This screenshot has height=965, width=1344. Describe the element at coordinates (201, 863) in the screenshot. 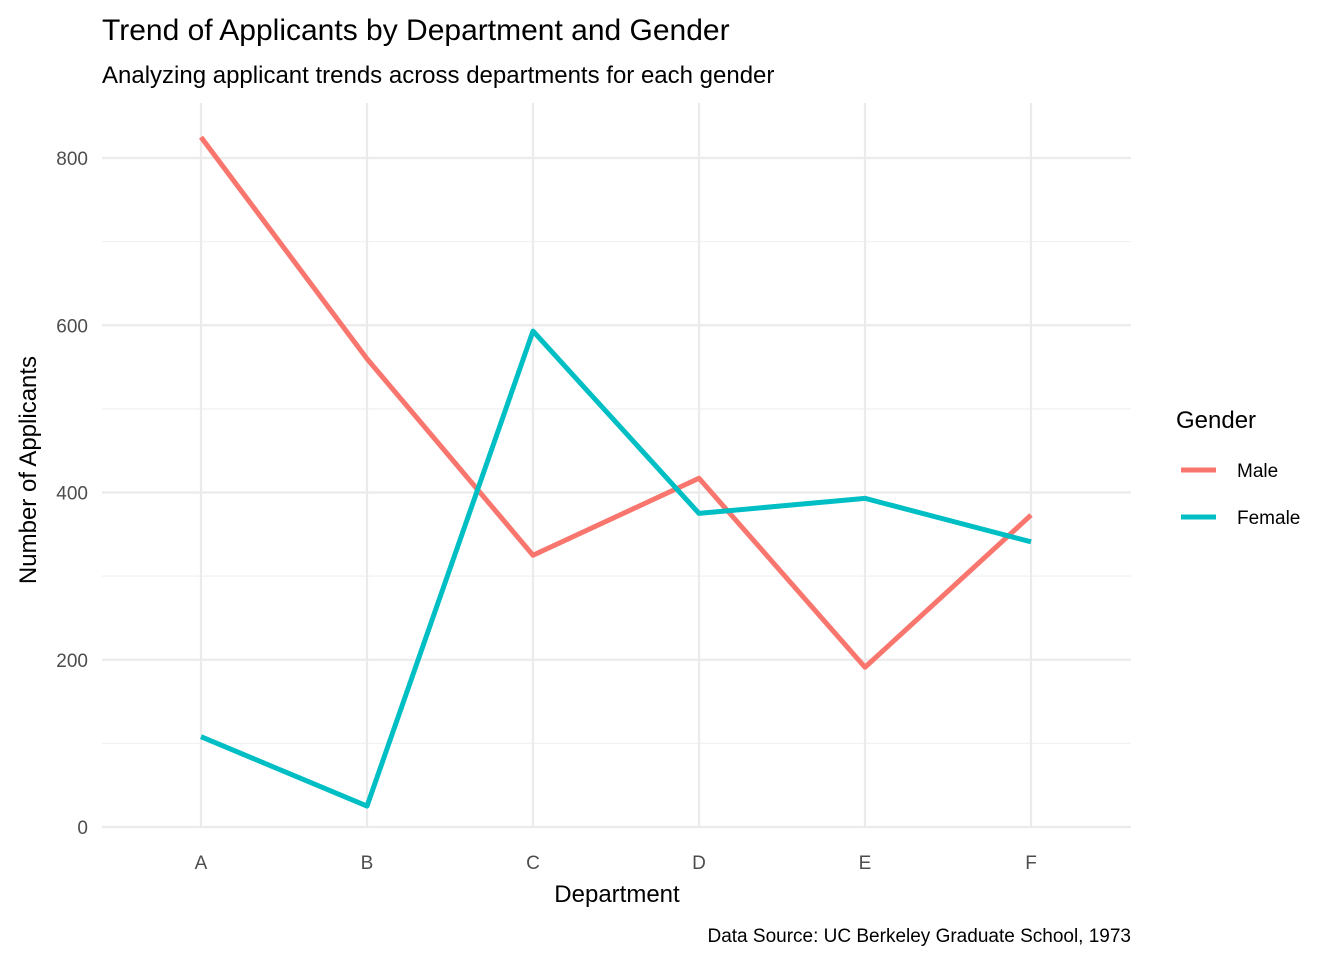

I see `x-tick-label: A` at that location.